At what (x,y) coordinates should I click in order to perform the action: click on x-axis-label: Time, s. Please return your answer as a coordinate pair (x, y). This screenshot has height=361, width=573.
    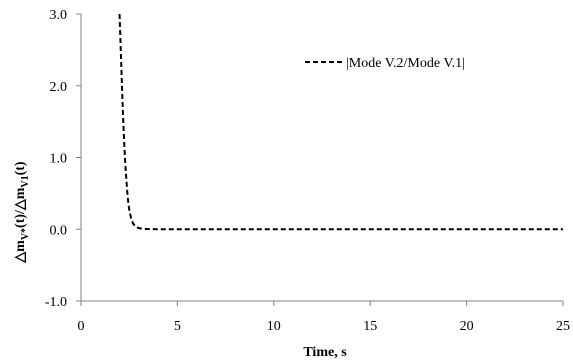
    Looking at the image, I should click on (325, 352).